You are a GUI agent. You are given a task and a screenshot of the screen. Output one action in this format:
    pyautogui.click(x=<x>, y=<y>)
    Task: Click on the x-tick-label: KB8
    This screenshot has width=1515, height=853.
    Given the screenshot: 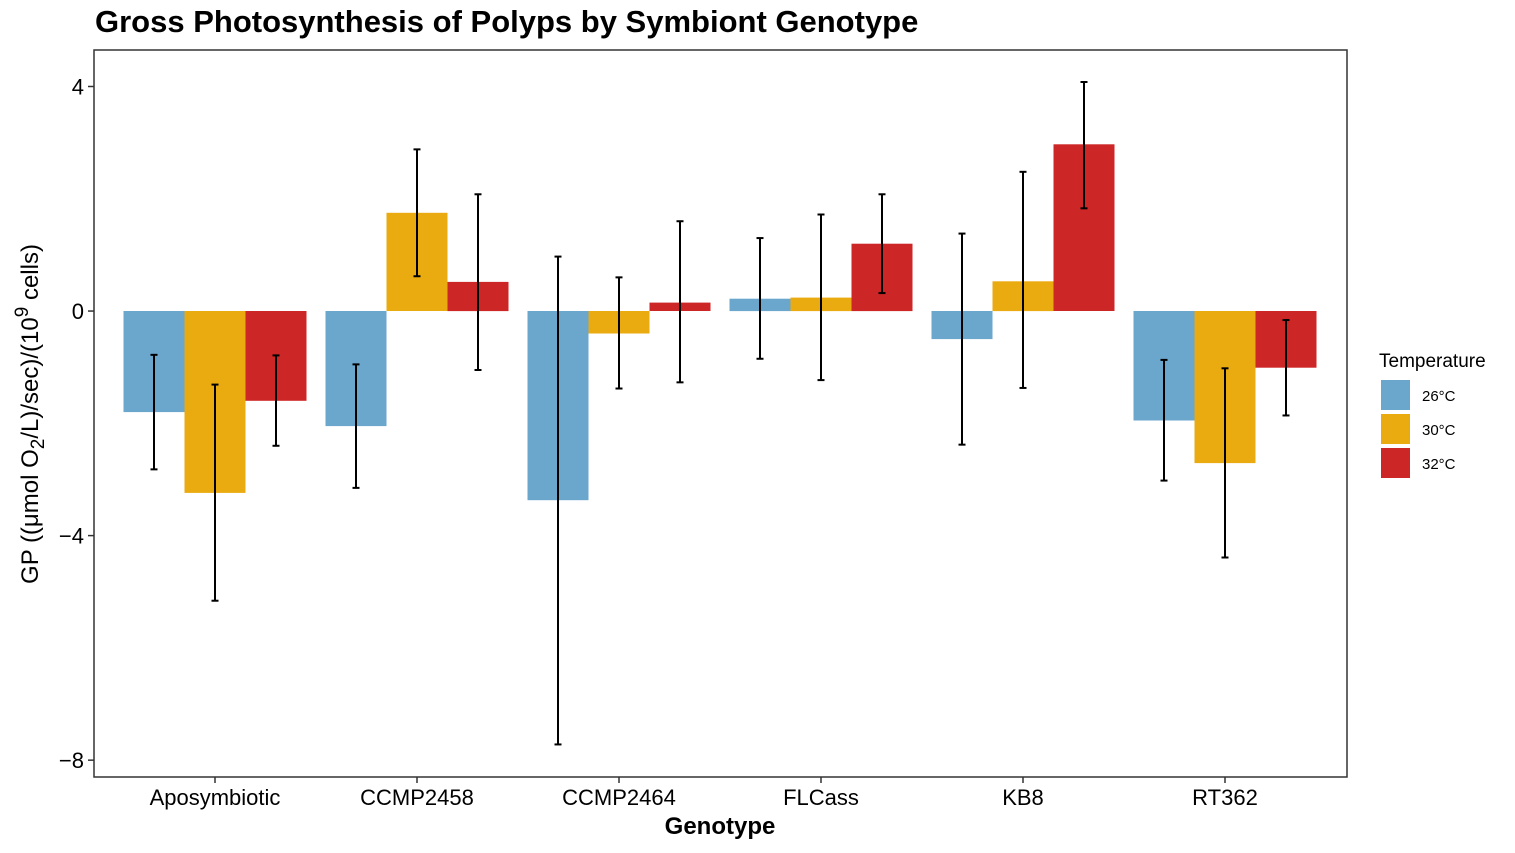 What is the action you would take?
    pyautogui.click(x=1023, y=797)
    